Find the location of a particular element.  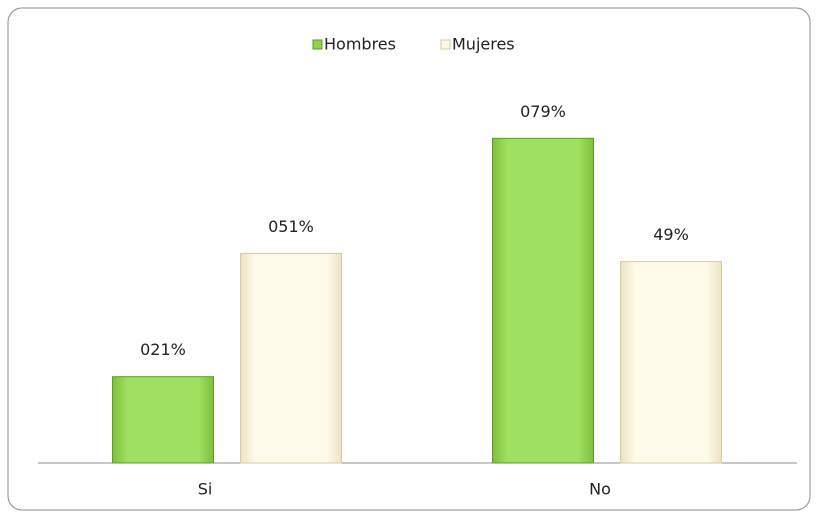

x-tick-label: Si is located at coordinates (205, 489).